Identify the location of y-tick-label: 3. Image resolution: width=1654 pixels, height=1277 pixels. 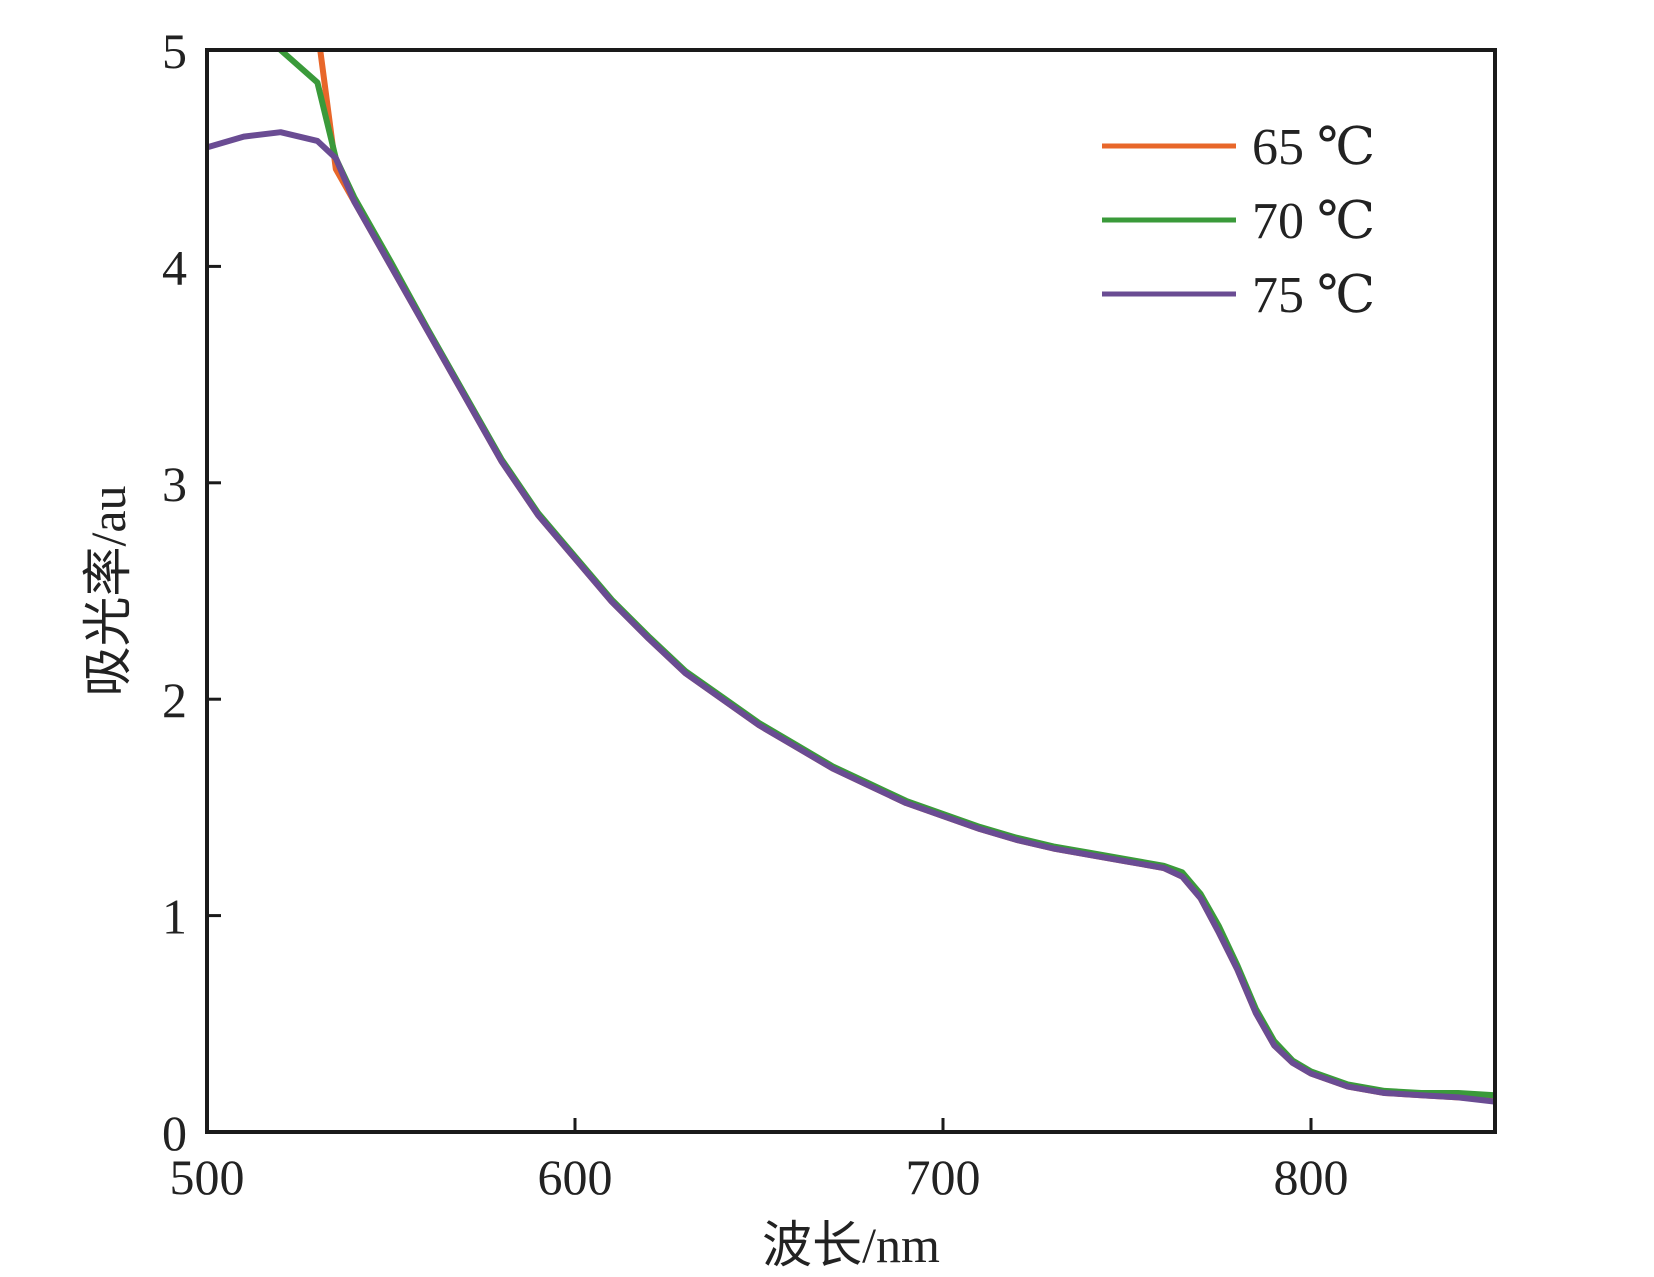
(174, 484).